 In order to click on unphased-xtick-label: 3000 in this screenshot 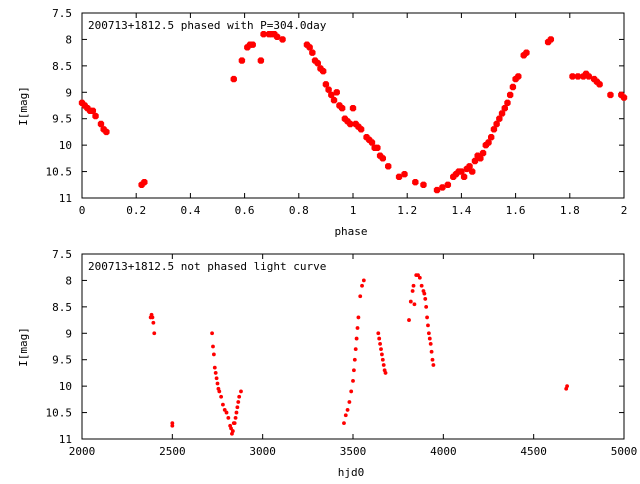, I will do `click(262, 451)`.